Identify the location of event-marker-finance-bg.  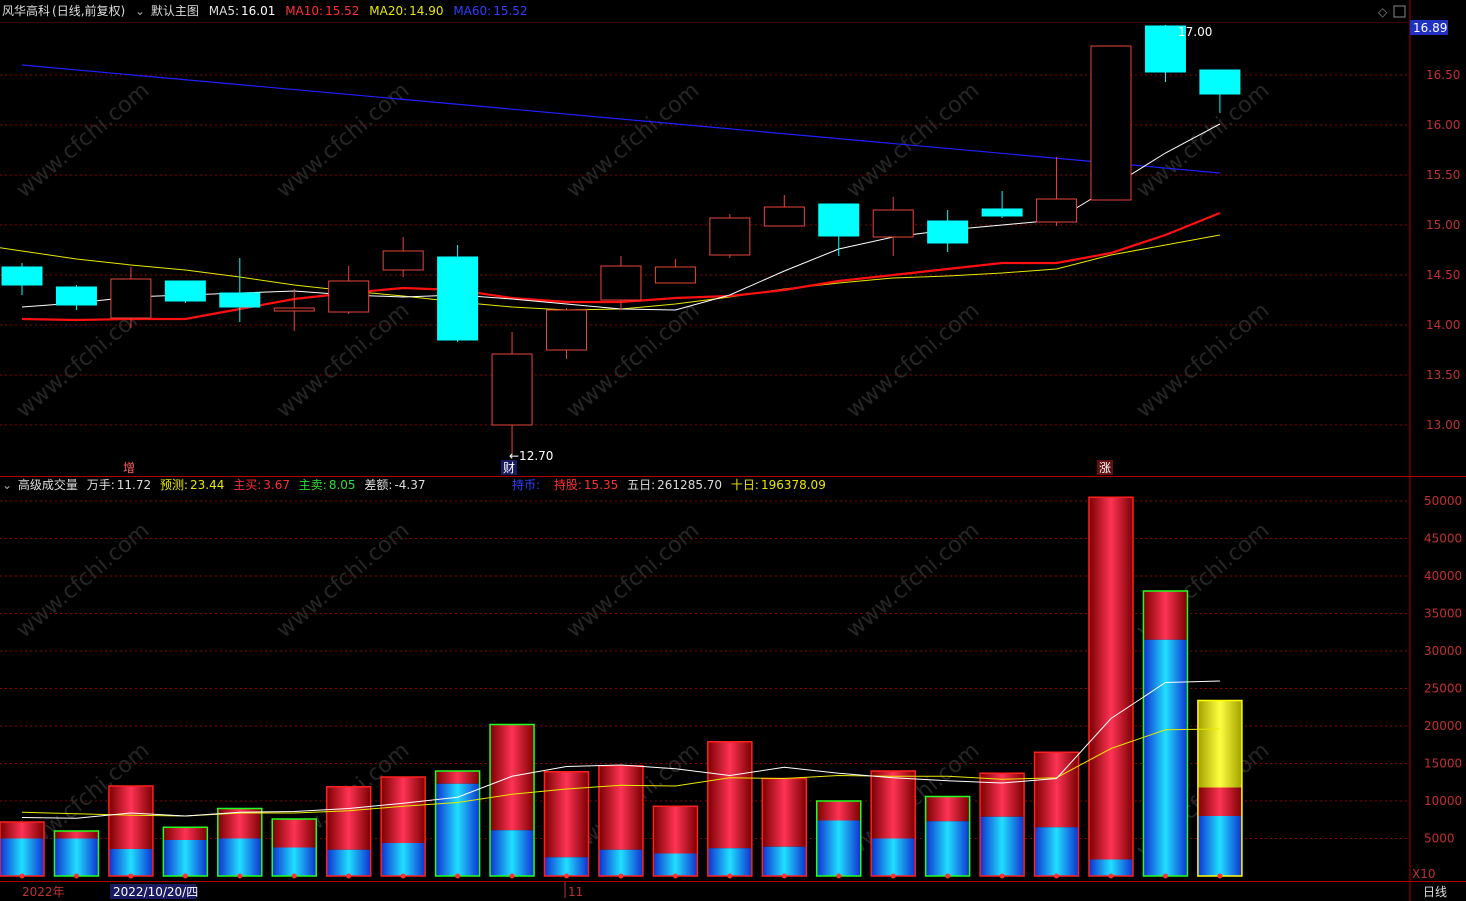
(509, 467).